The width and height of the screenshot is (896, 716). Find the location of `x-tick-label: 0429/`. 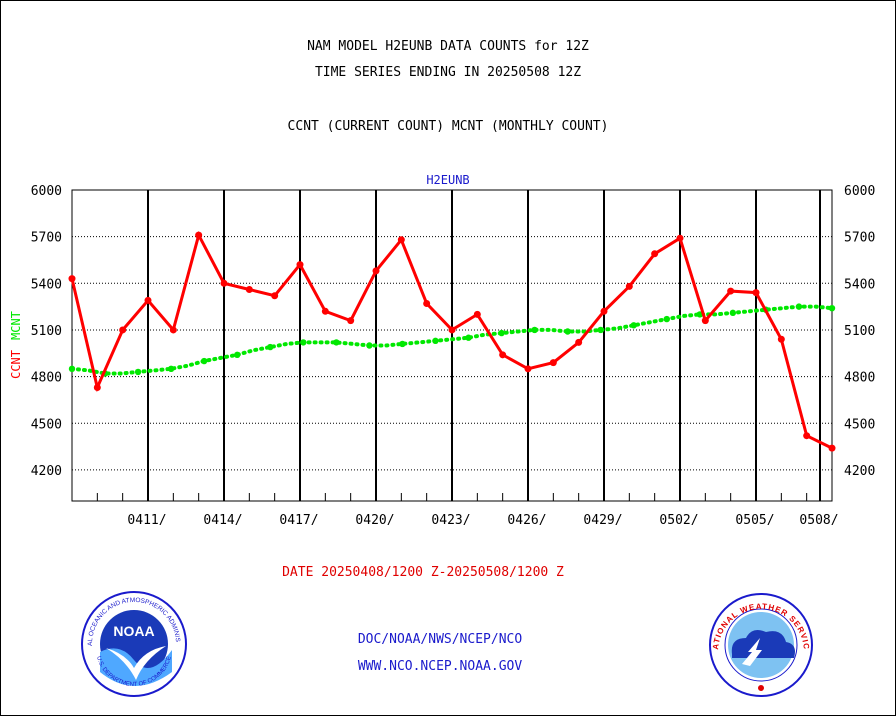

x-tick-label: 0429/ is located at coordinates (602, 520).